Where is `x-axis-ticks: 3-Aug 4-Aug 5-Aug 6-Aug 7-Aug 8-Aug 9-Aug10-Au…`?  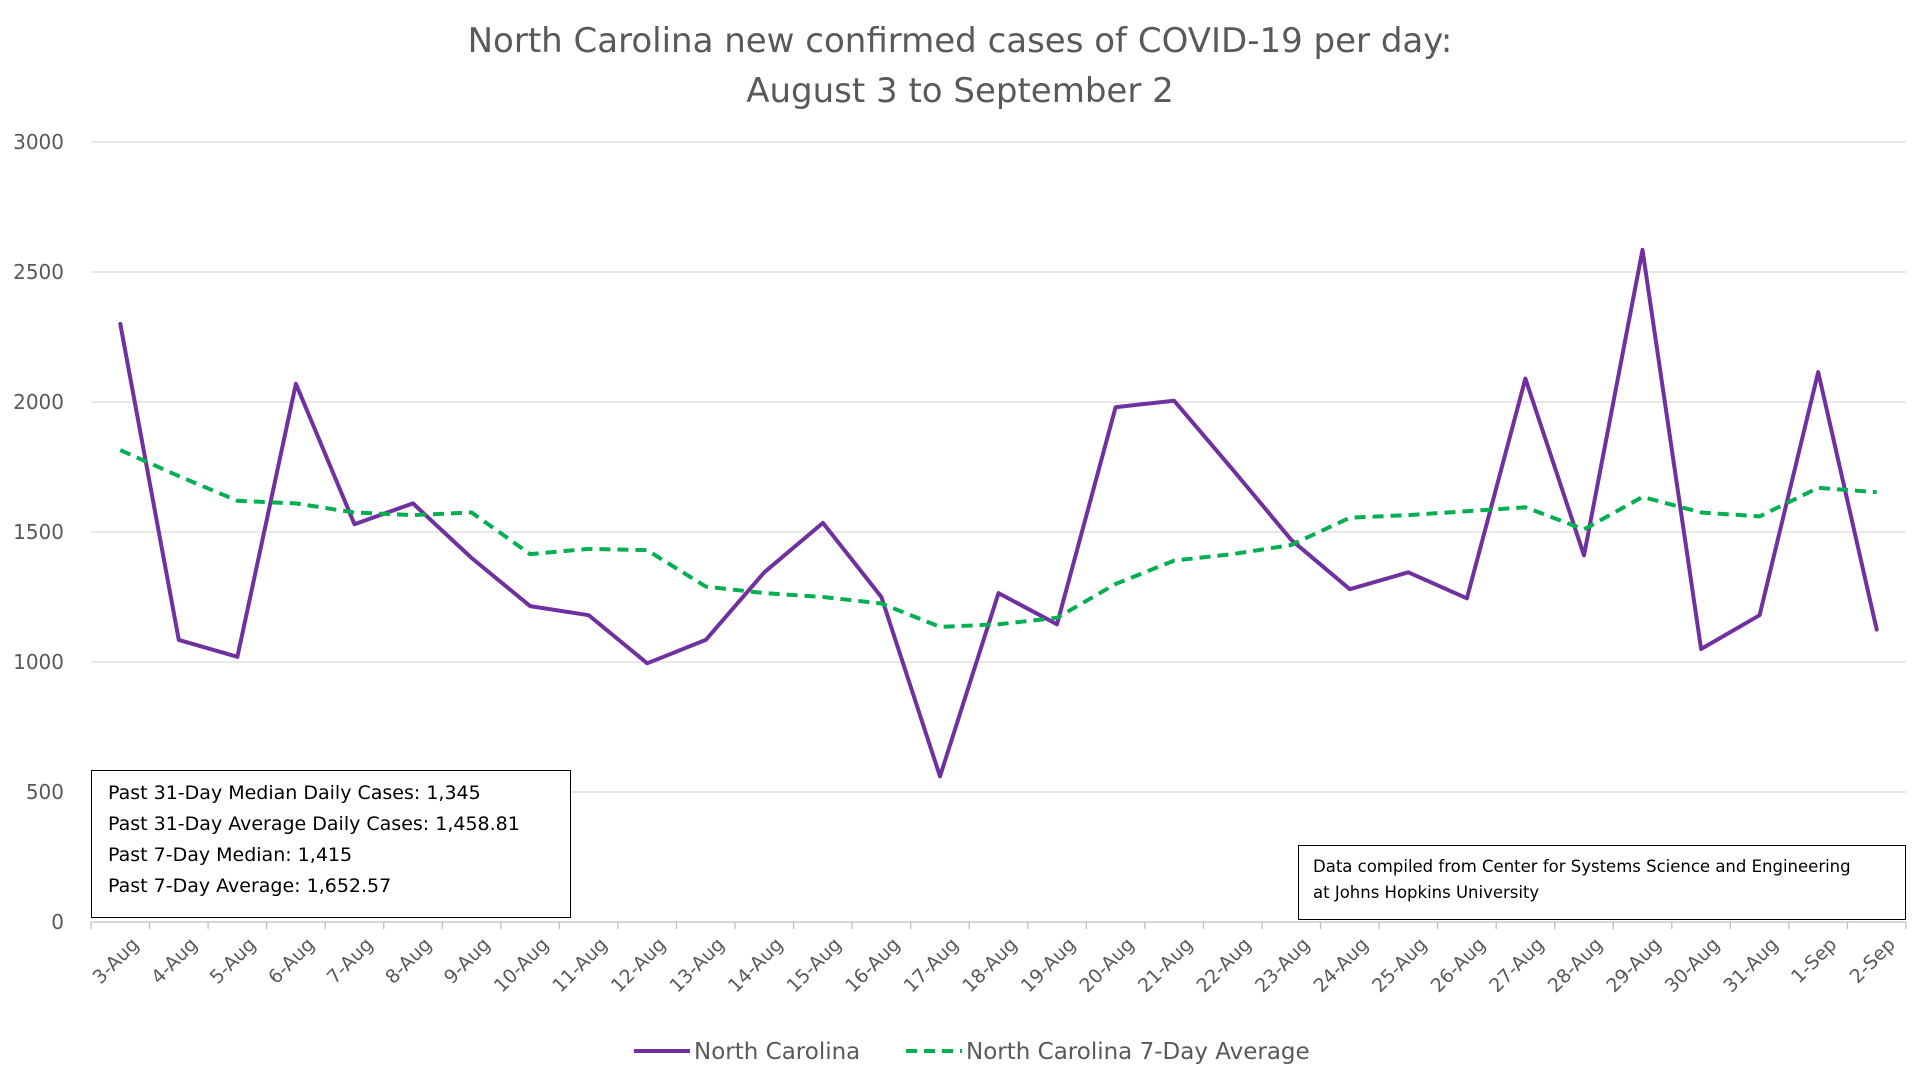 x-axis-ticks: 3-Aug 4-Aug 5-Aug 6-Aug 7-Aug 8-Aug 9-Aug10-Au… is located at coordinates (994, 965).